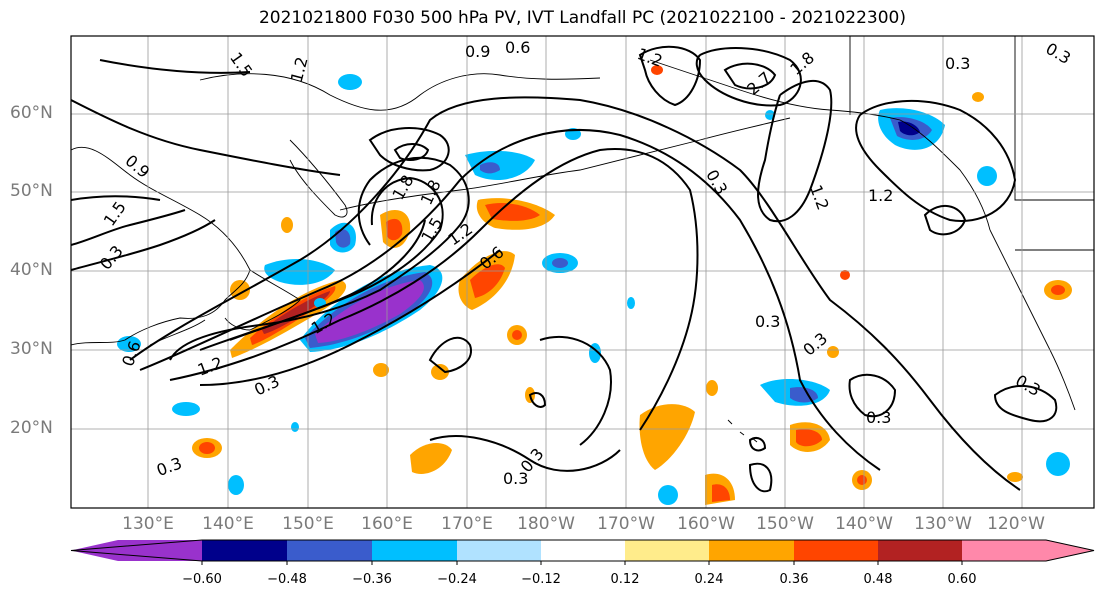 This screenshot has width=1105, height=601. I want to click on lon-label: 160°E, so click(387, 524).